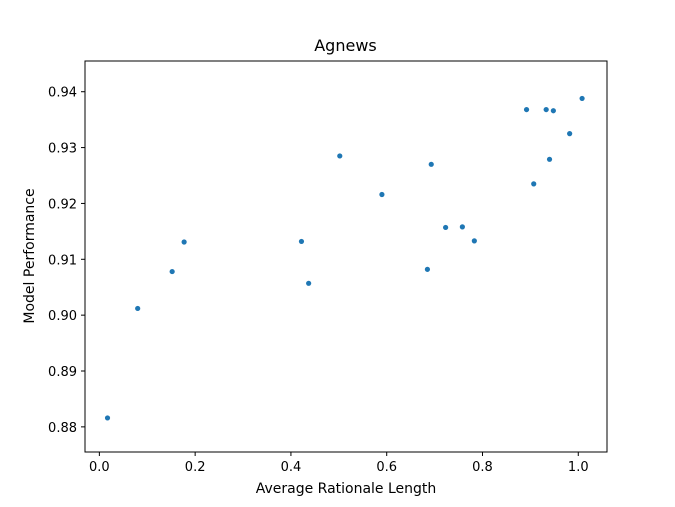  What do you see at coordinates (99, 467) in the screenshot?
I see `x-tick-label: 0.0` at bounding box center [99, 467].